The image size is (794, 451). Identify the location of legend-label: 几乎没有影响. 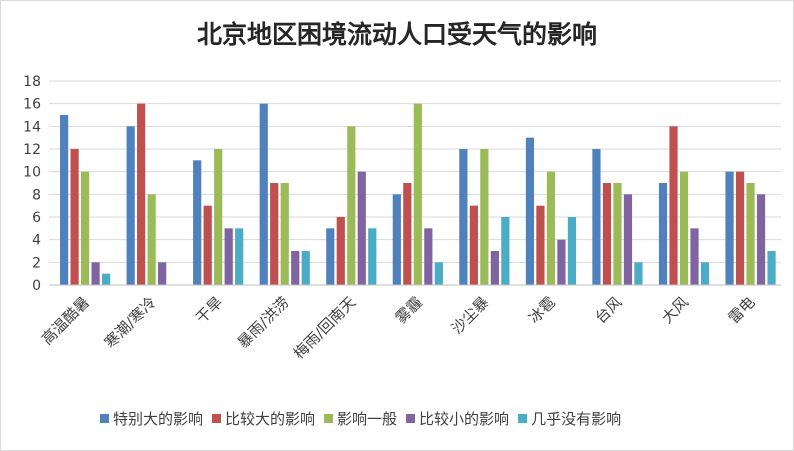
(576, 419).